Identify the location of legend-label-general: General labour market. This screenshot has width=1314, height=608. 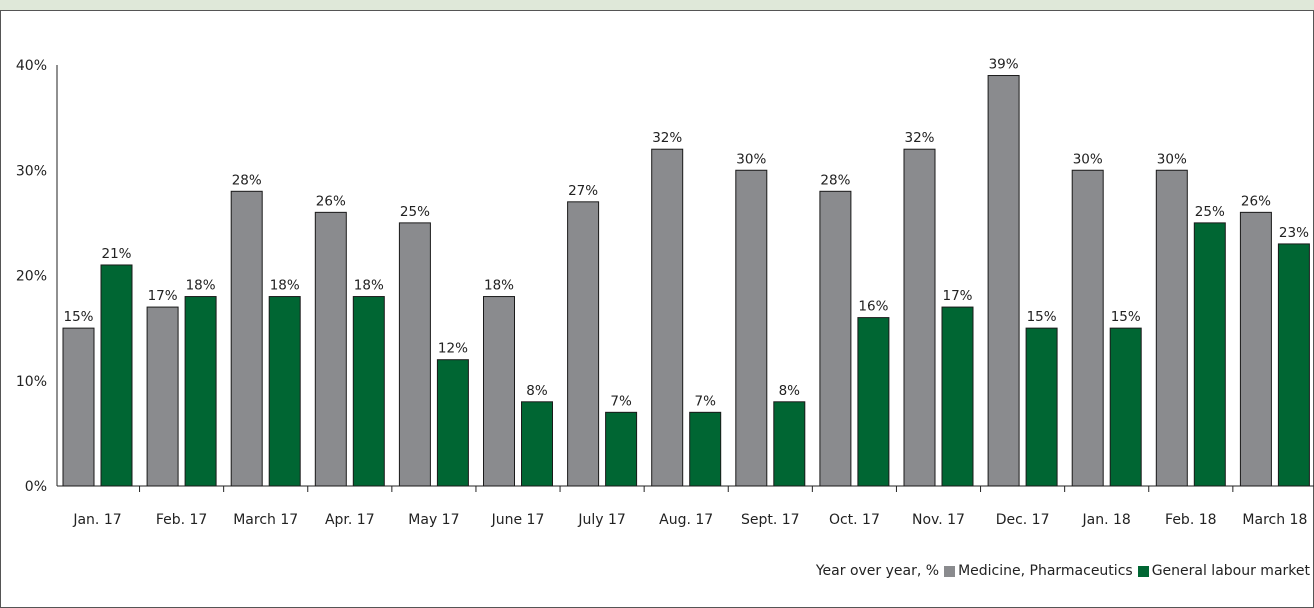
(1230, 571).